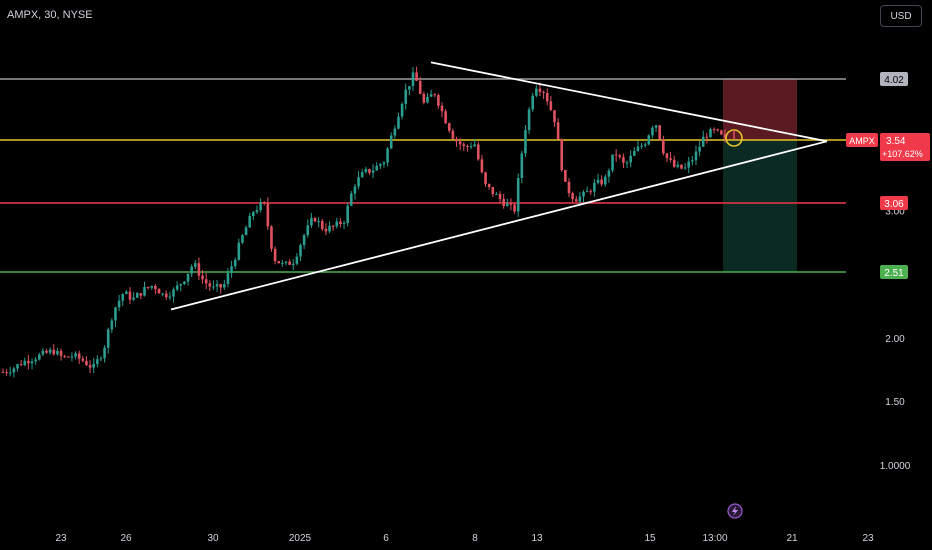 The height and width of the screenshot is (550, 932). What do you see at coordinates (300, 538) in the screenshot?
I see `x-tick-label: 2025` at bounding box center [300, 538].